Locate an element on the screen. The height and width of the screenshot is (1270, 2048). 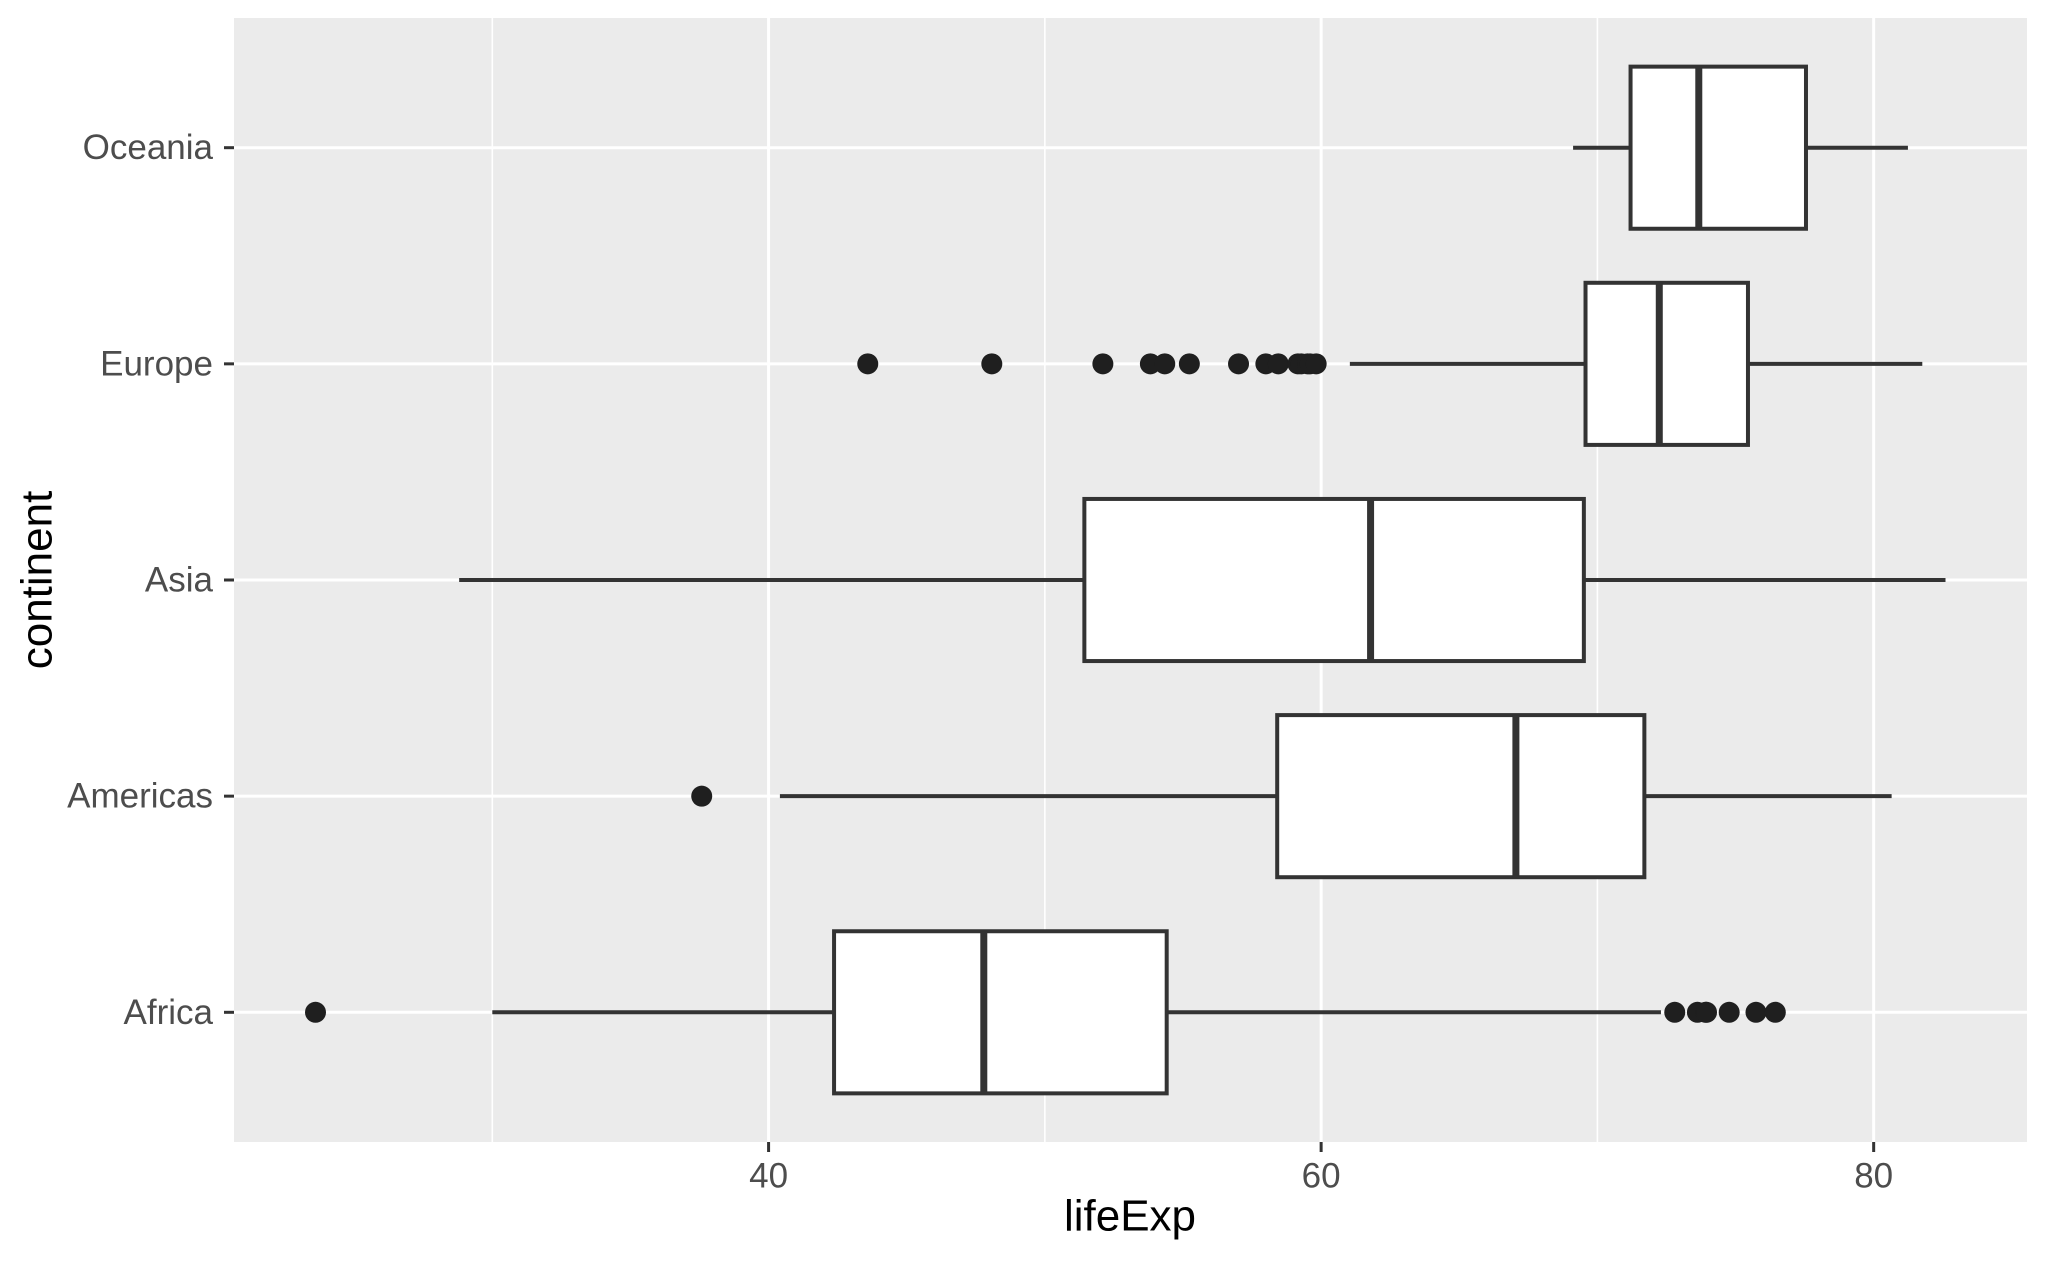
y-tick-label-europe: Europe is located at coordinates (156, 363).